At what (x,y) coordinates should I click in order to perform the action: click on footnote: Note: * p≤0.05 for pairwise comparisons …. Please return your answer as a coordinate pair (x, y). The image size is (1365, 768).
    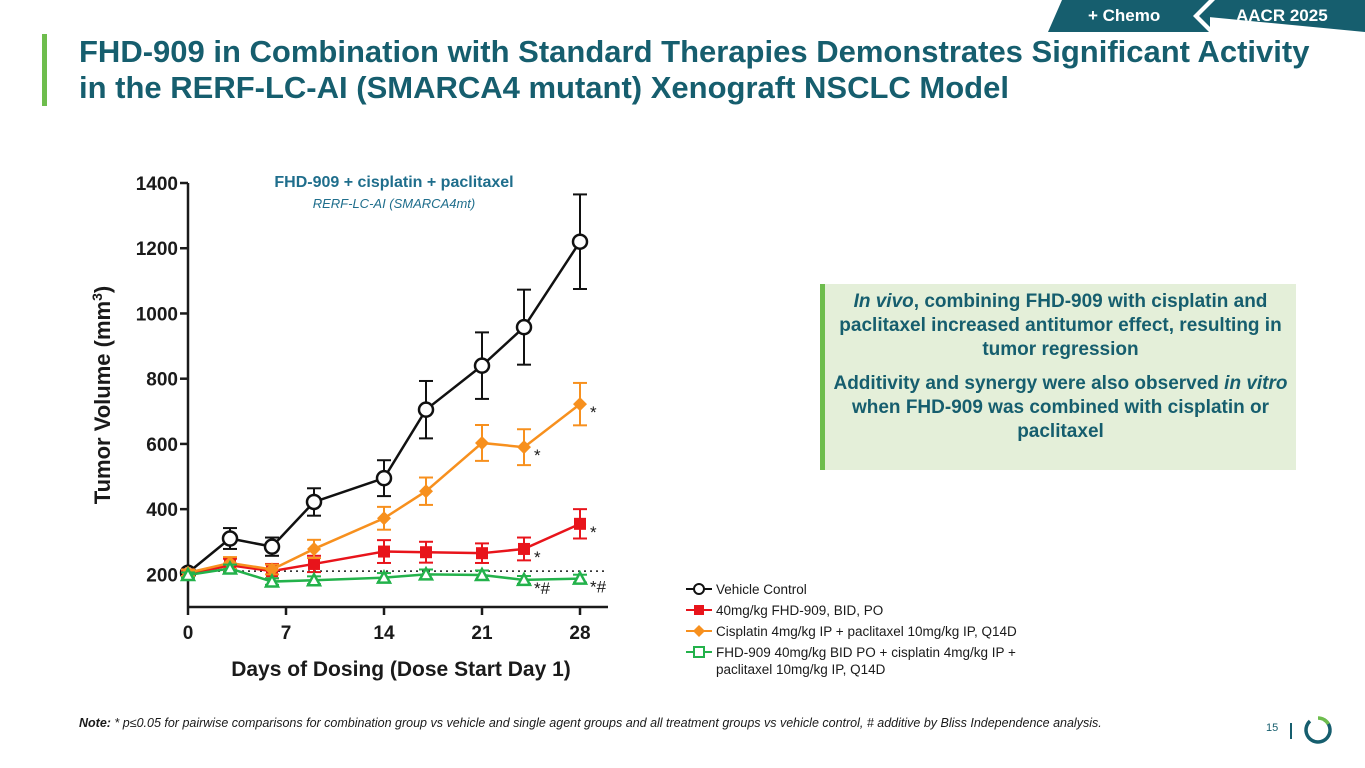
    Looking at the image, I should click on (664, 723).